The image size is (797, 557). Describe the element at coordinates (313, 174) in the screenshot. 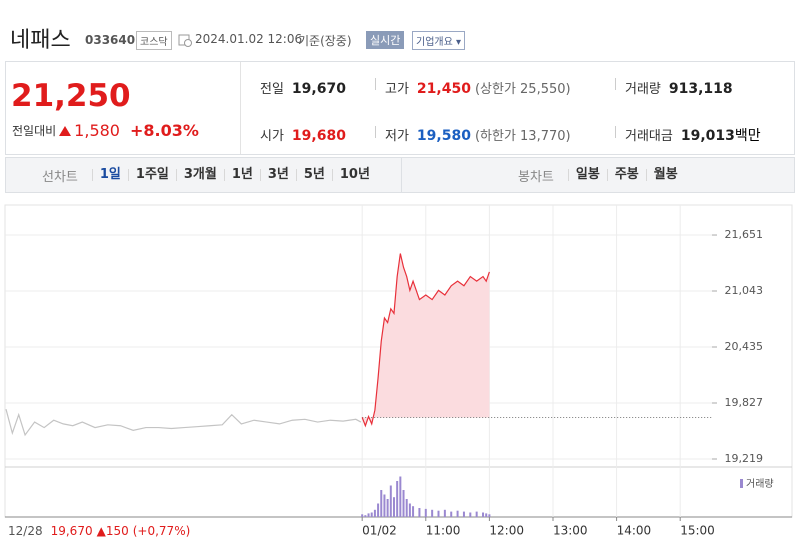

I see `tab: 5년` at that location.